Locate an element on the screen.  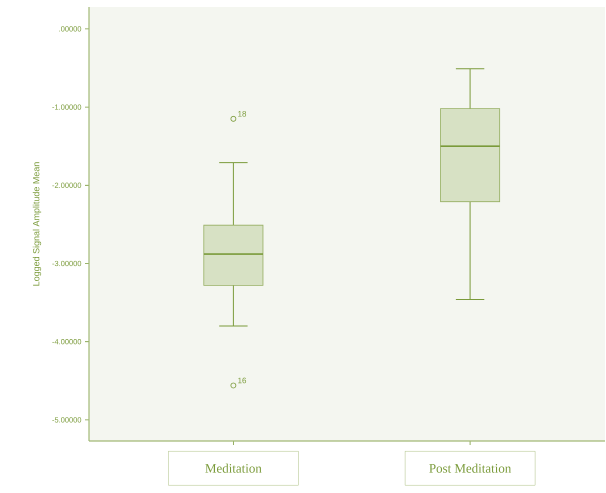
y-axis-title: Logged Signal Amplitude Mean is located at coordinates (37, 224).